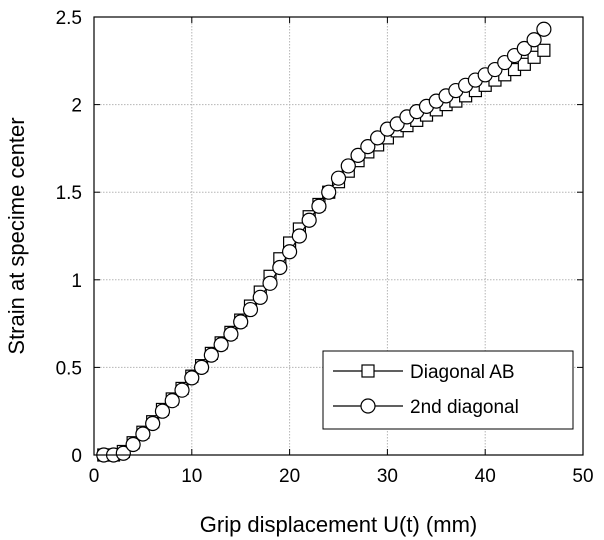 This screenshot has width=604, height=540. I want to click on legend-marker-square, so click(368, 371).